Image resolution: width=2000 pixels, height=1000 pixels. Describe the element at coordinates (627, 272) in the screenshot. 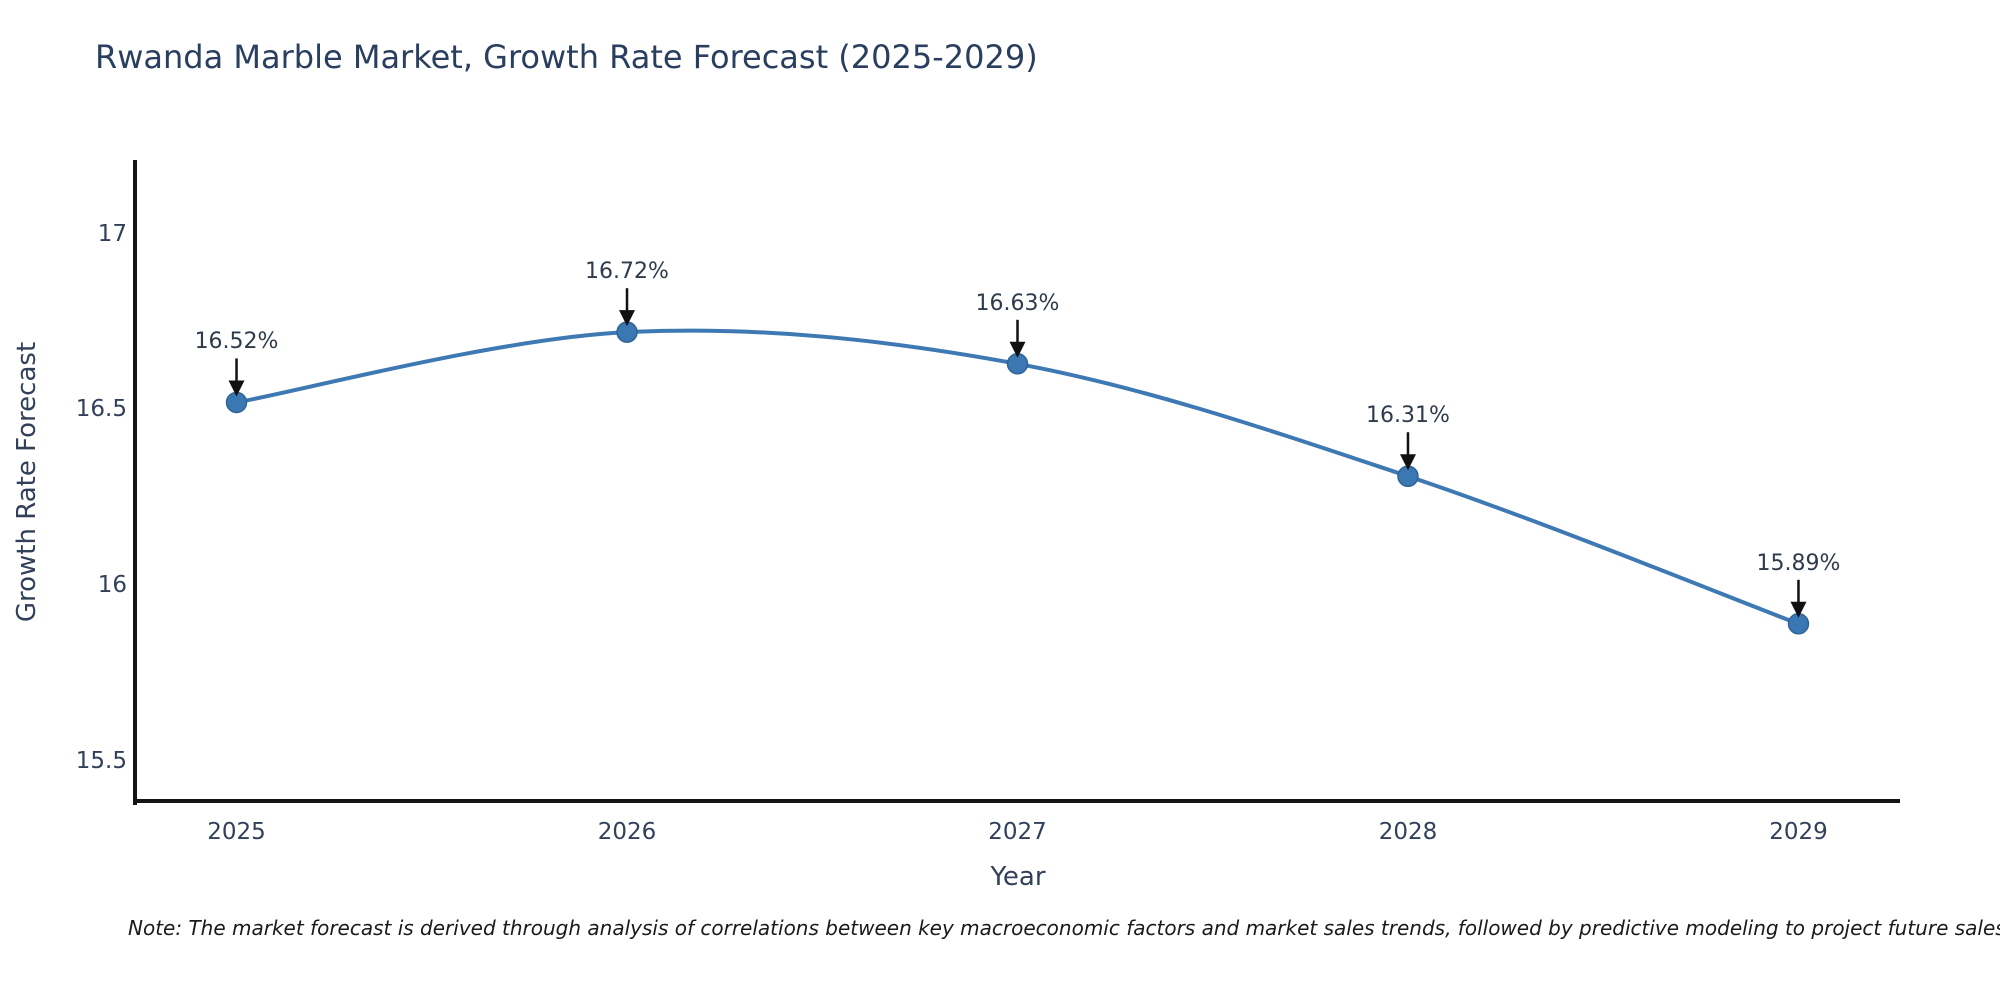

I see `data-point-label: 16.72%` at that location.